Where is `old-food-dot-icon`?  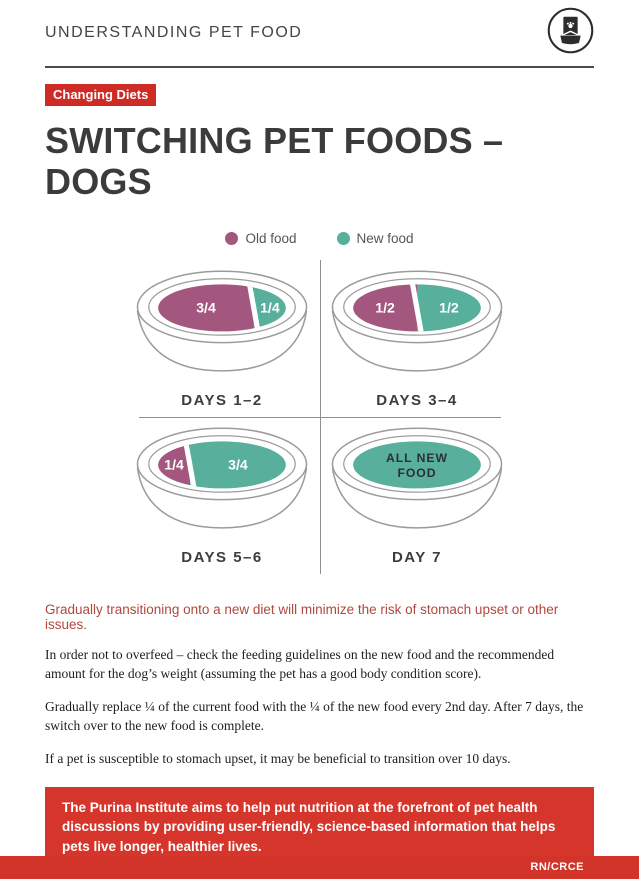 old-food-dot-icon is located at coordinates (232, 238).